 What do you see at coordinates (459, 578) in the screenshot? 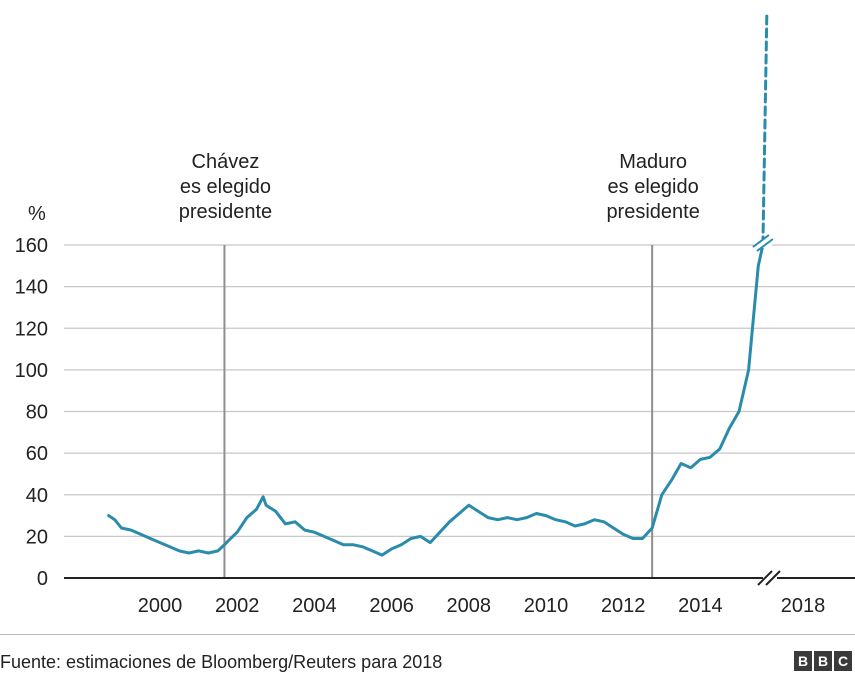
I see `x-axis` at bounding box center [459, 578].